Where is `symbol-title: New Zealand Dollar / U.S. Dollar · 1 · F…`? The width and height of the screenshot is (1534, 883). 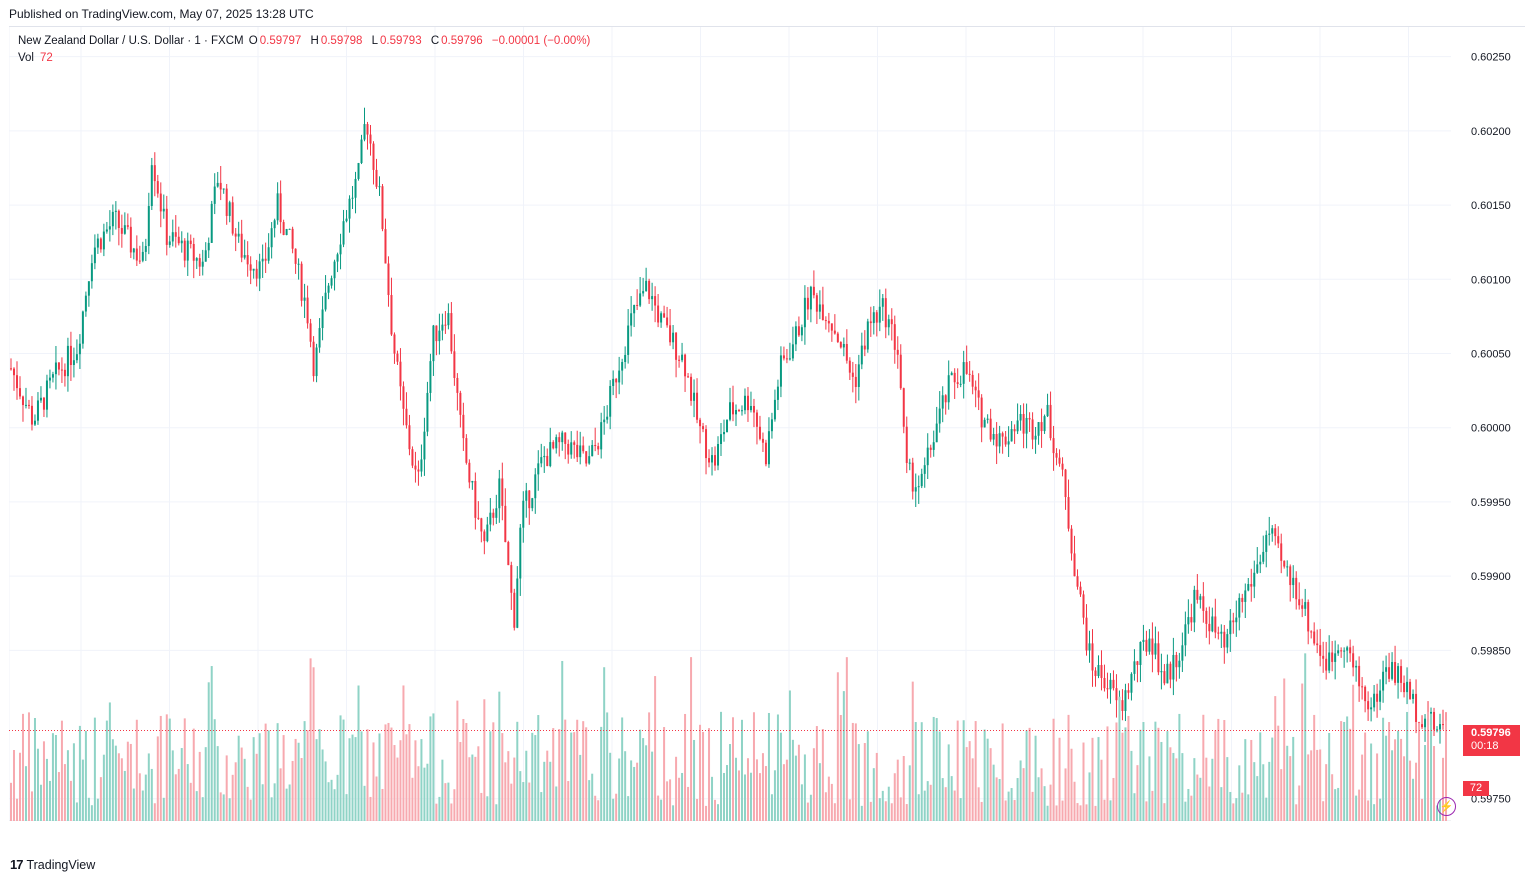
symbol-title: New Zealand Dollar / U.S. Dollar · 1 · F… is located at coordinates (131, 41).